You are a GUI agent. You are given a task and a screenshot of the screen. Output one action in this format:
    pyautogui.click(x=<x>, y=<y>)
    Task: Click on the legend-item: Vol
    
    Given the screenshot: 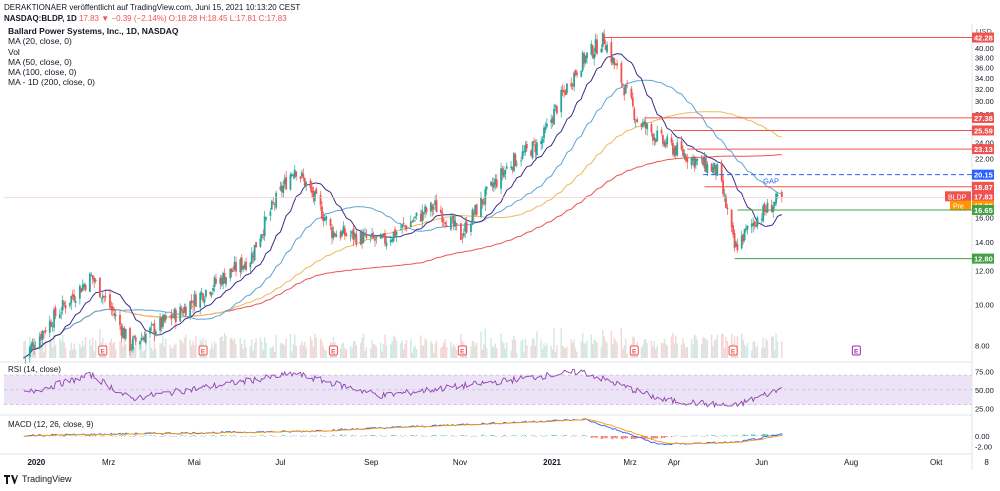 What is the action you would take?
    pyautogui.click(x=14, y=51)
    